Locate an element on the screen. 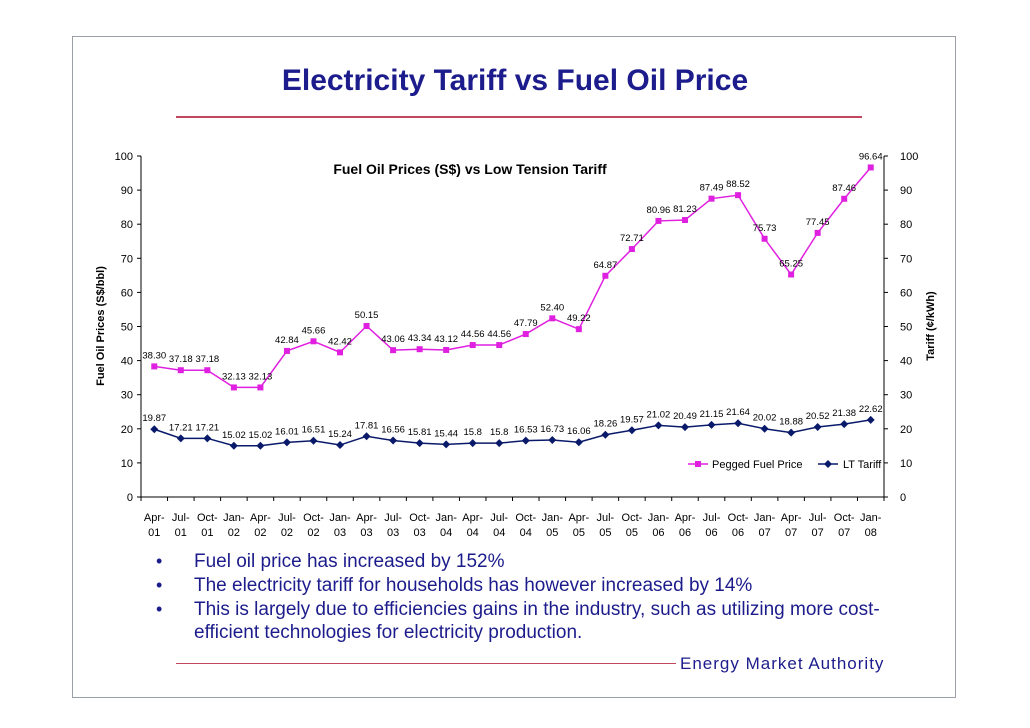  y2-axis-label: Tariff (¢/kWh) is located at coordinates (931, 326).